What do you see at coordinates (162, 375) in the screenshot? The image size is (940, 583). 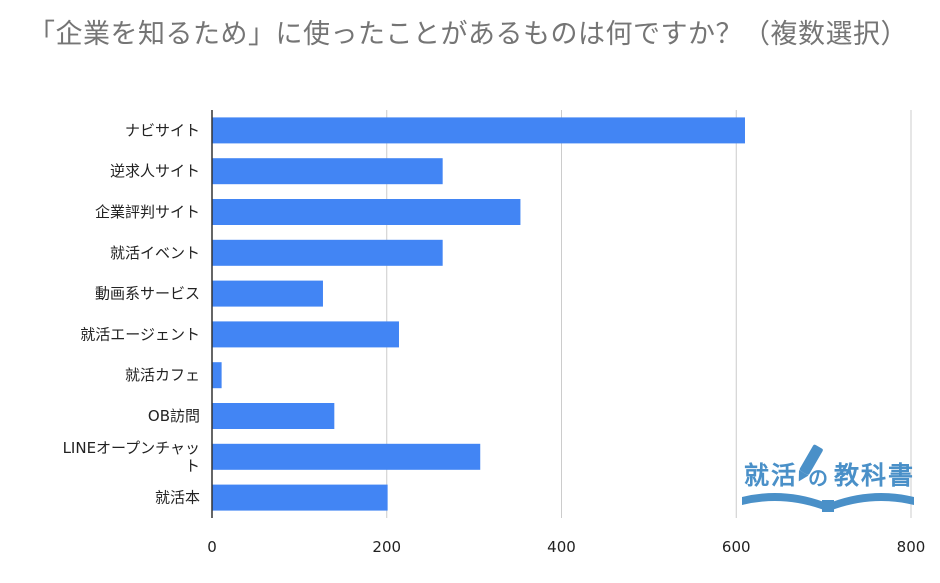 I see `category-label: 就活カフェ` at bounding box center [162, 375].